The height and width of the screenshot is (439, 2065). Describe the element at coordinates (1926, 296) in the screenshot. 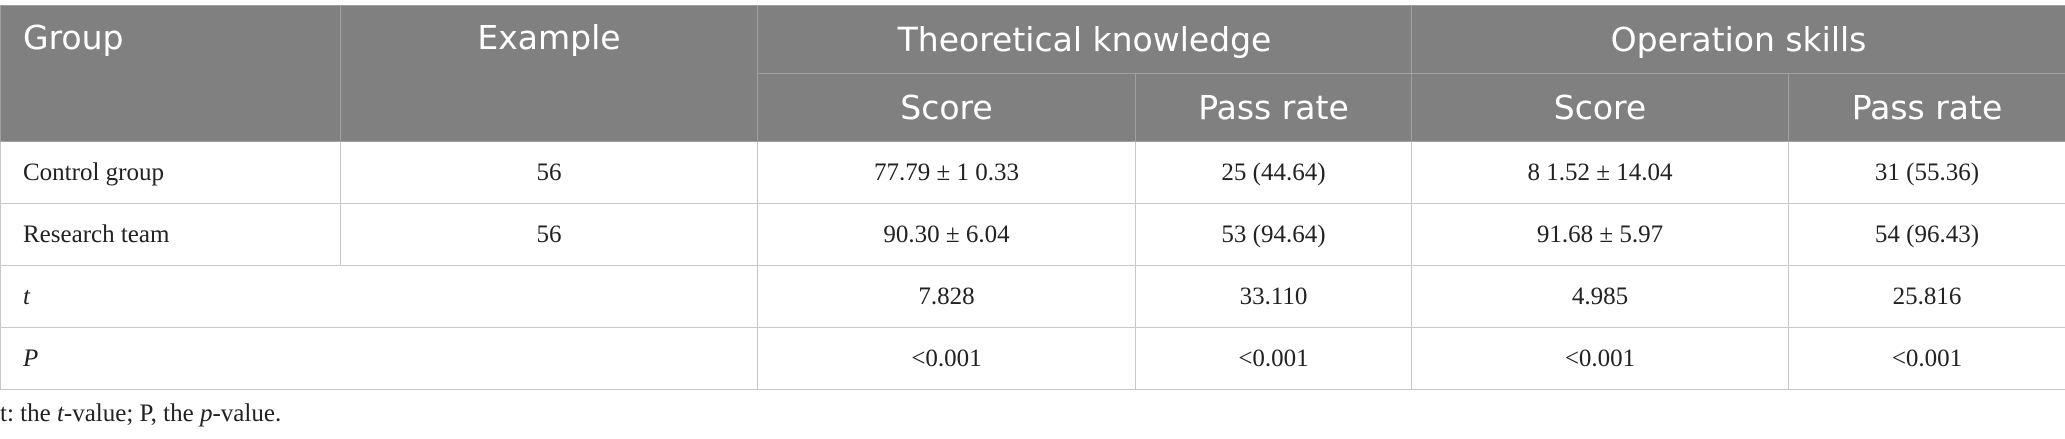

I see `cell: 25.816` at that location.